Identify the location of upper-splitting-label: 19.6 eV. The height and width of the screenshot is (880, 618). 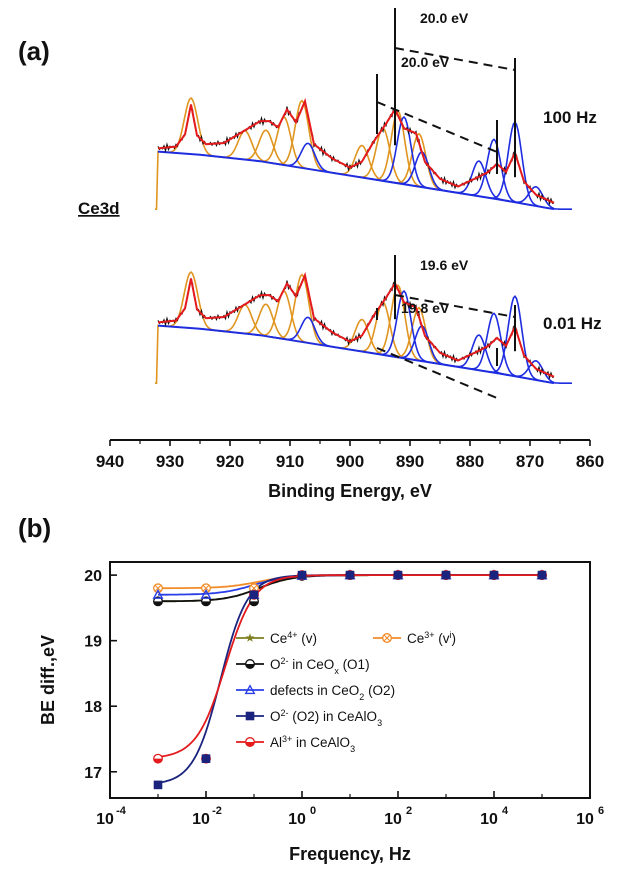
(444, 265).